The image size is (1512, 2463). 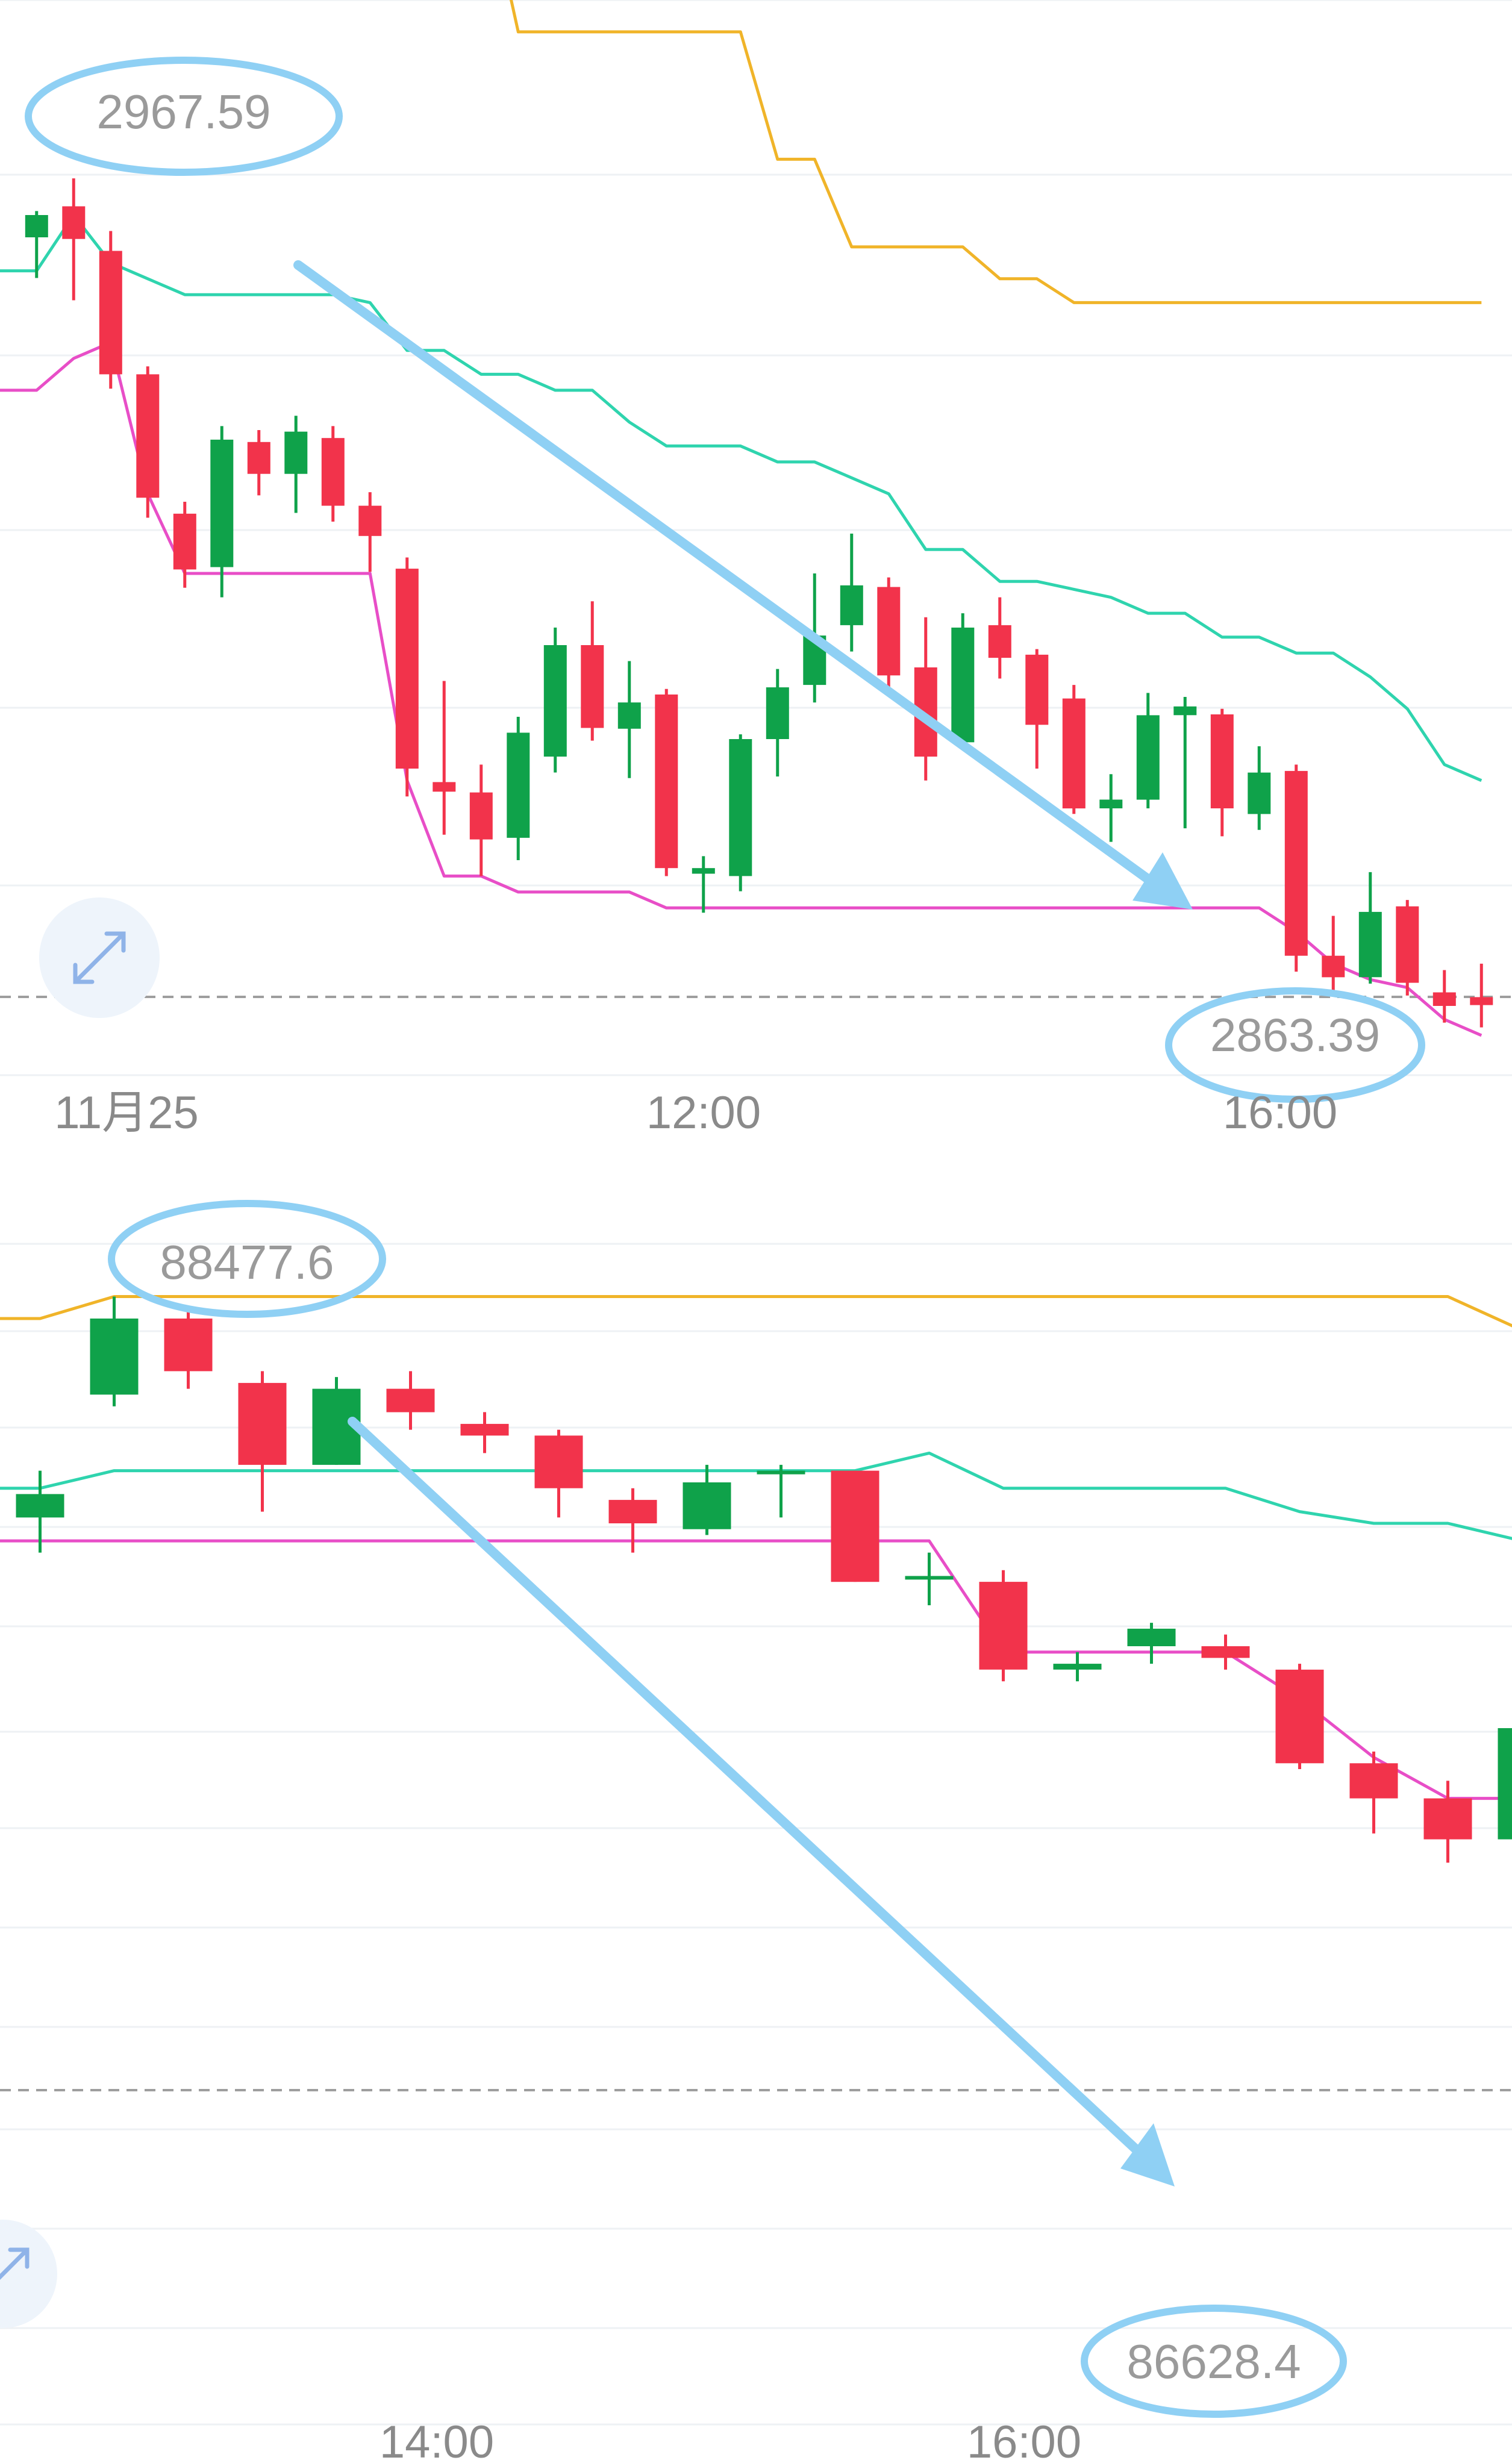 I want to click on top-low-label: 2863.39, so click(x=1295, y=1034).